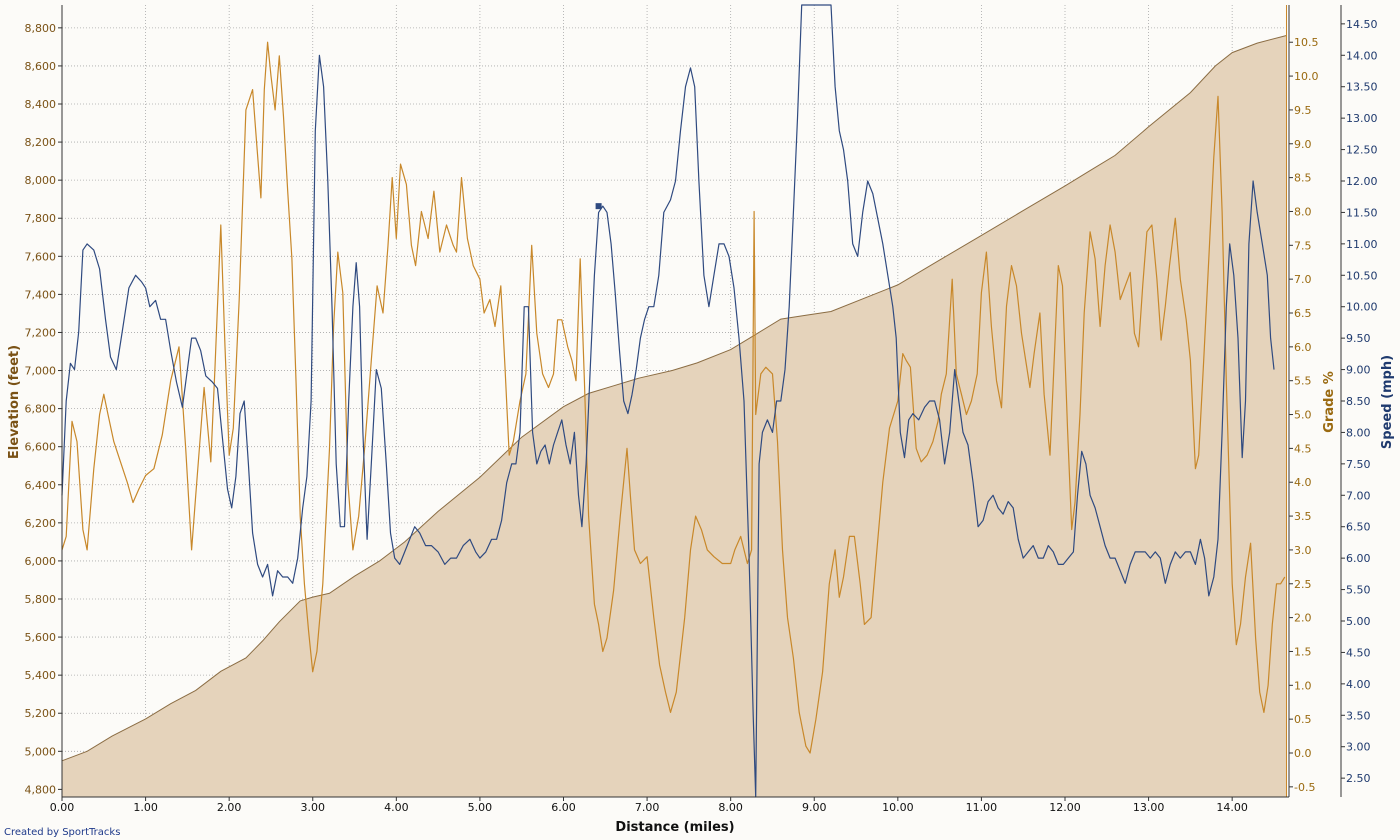 The height and width of the screenshot is (840, 1400). What do you see at coordinates (396, 807) in the screenshot?
I see `x-tick-label: 4.00` at bounding box center [396, 807].